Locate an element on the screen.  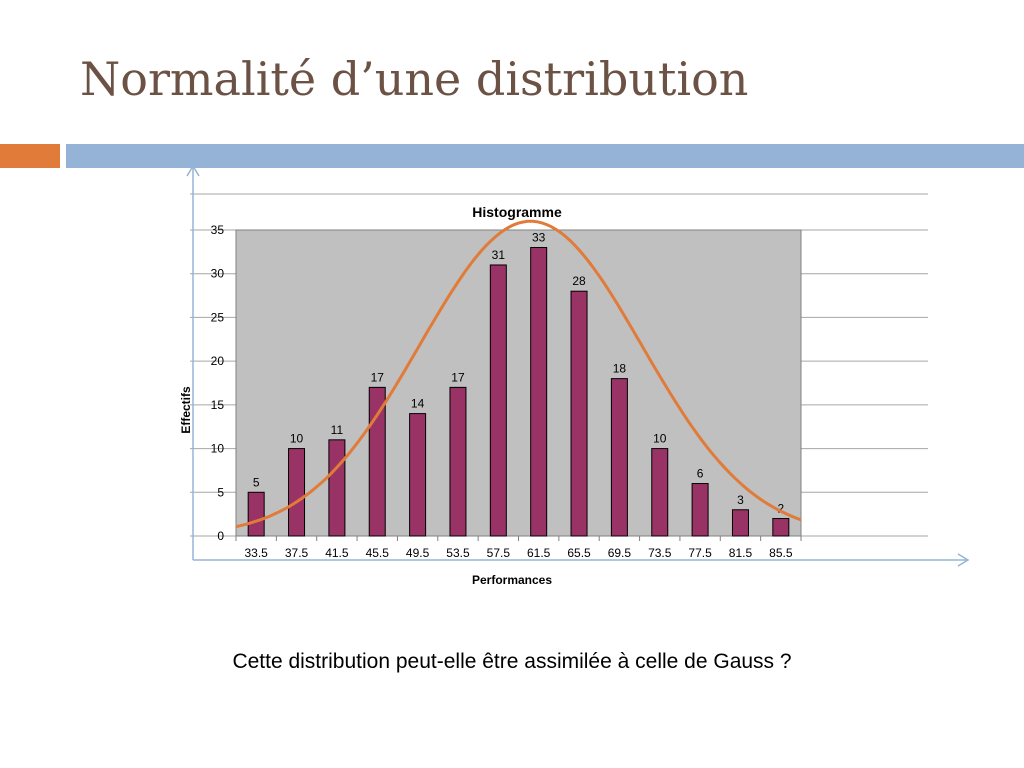
x-tick-label: 53.5 is located at coordinates (458, 553).